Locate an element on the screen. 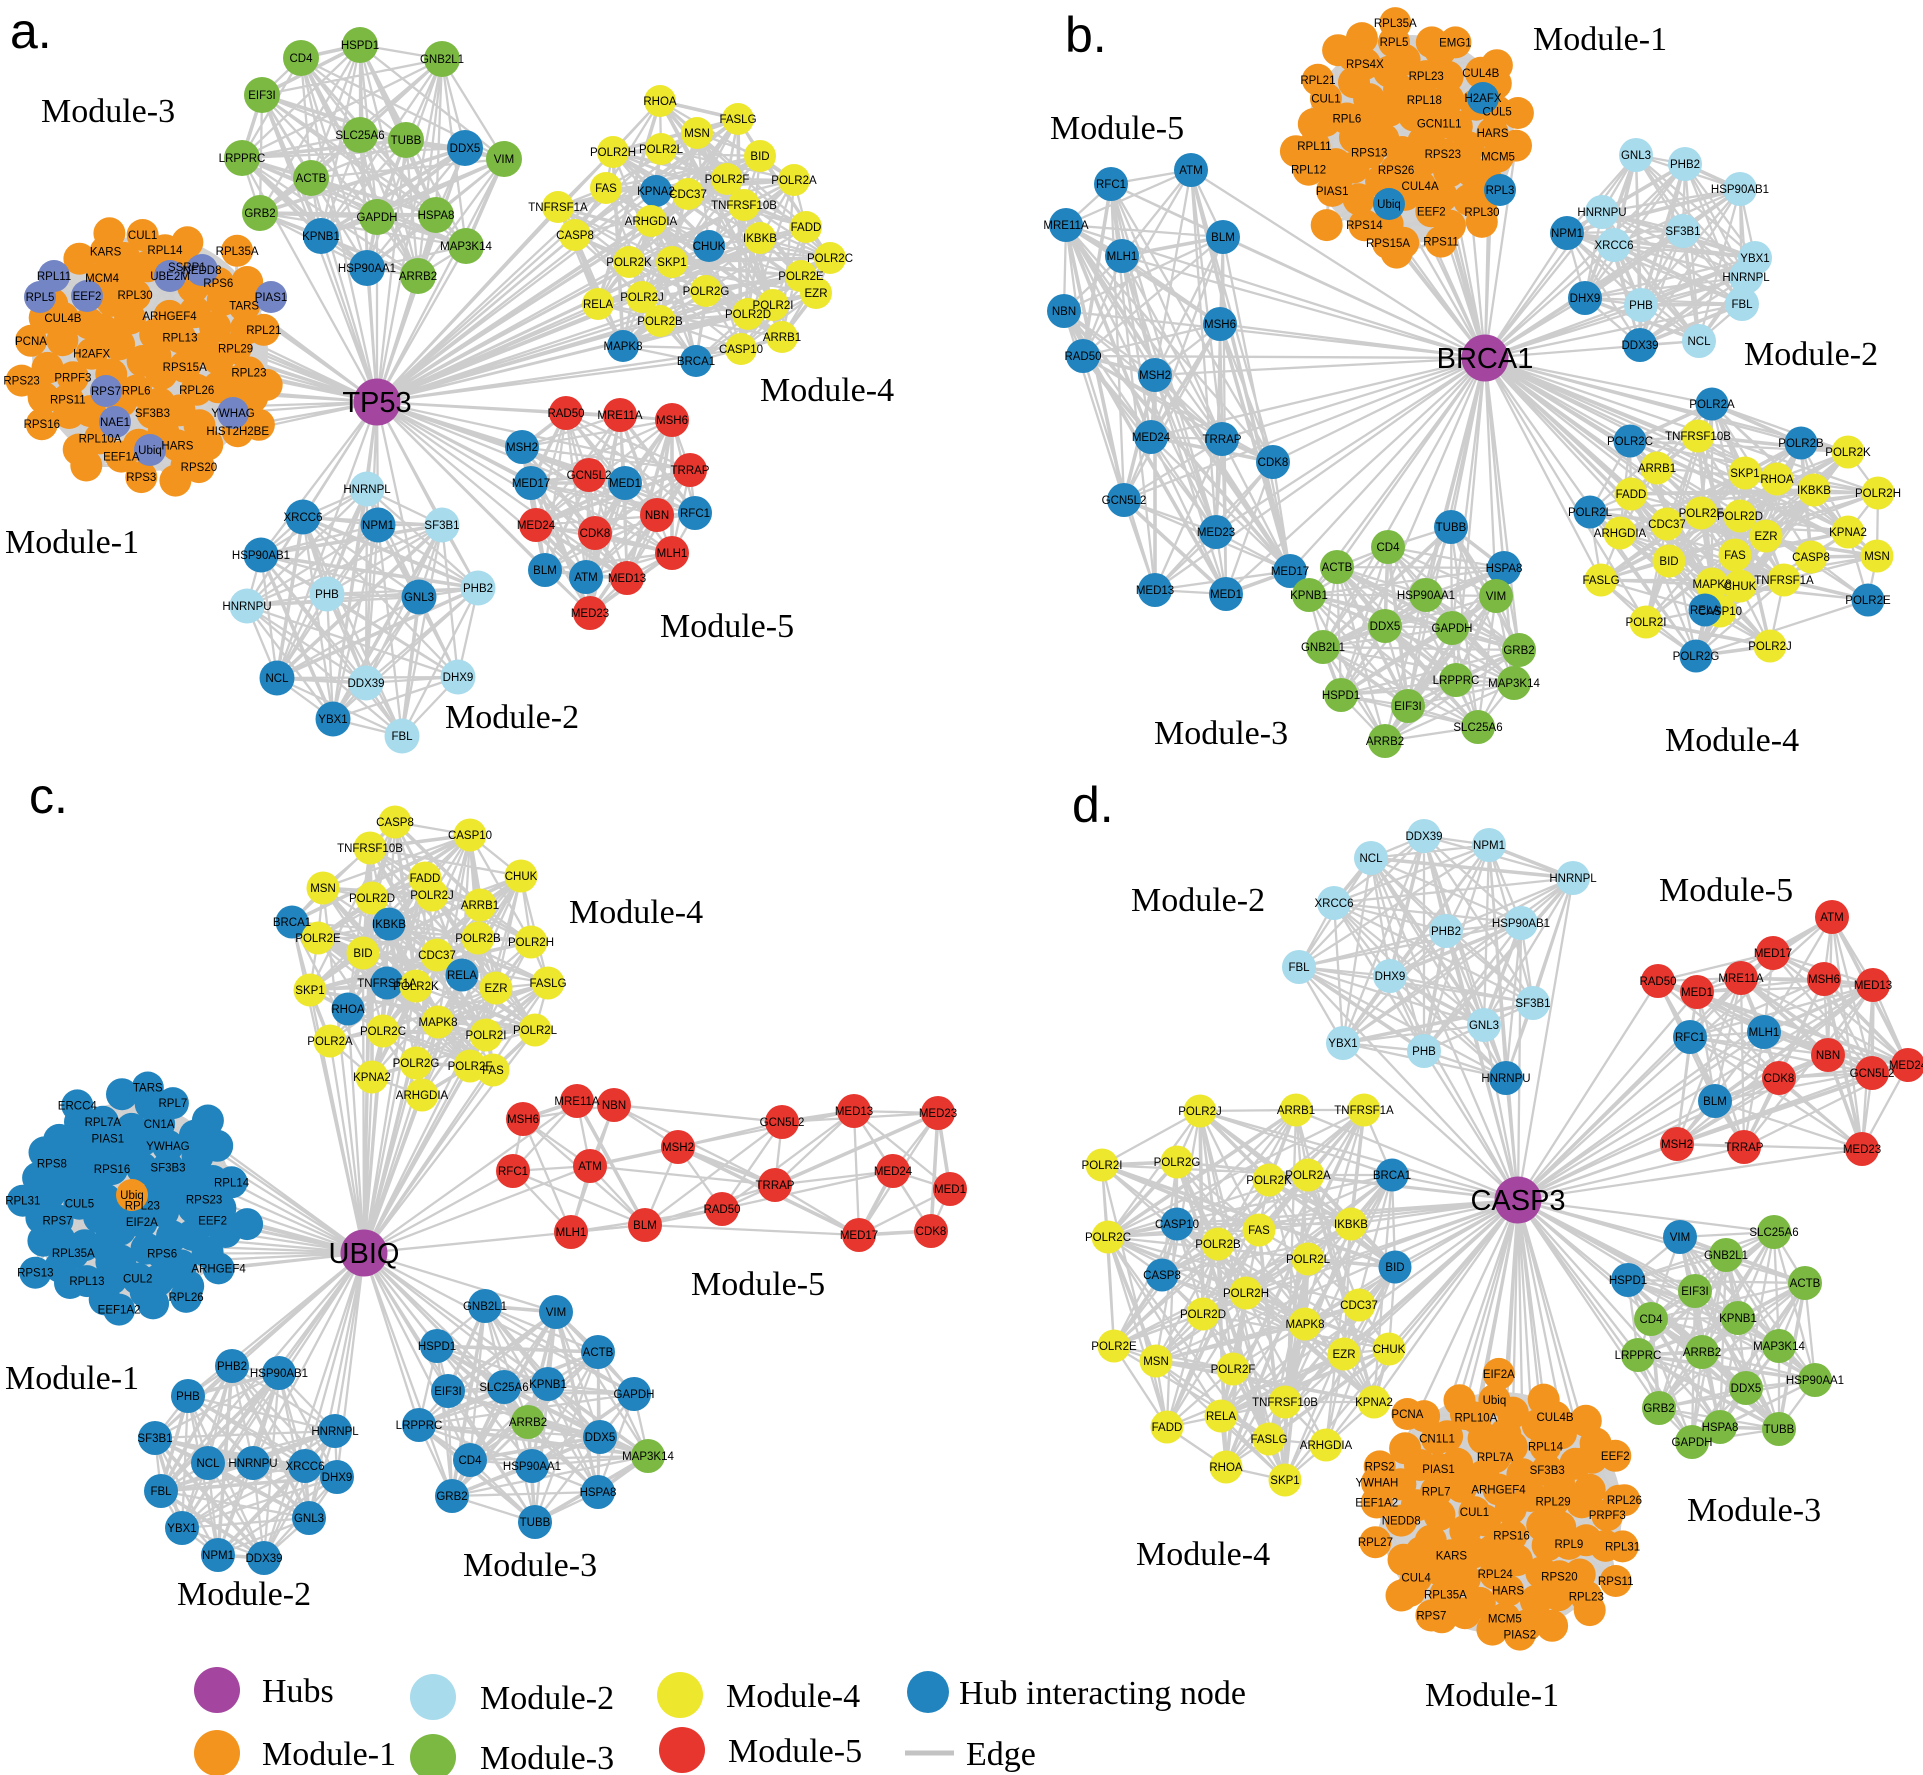 The height and width of the screenshot is (1775, 1923). svg-text: KARS is located at coordinates (1452, 1556).